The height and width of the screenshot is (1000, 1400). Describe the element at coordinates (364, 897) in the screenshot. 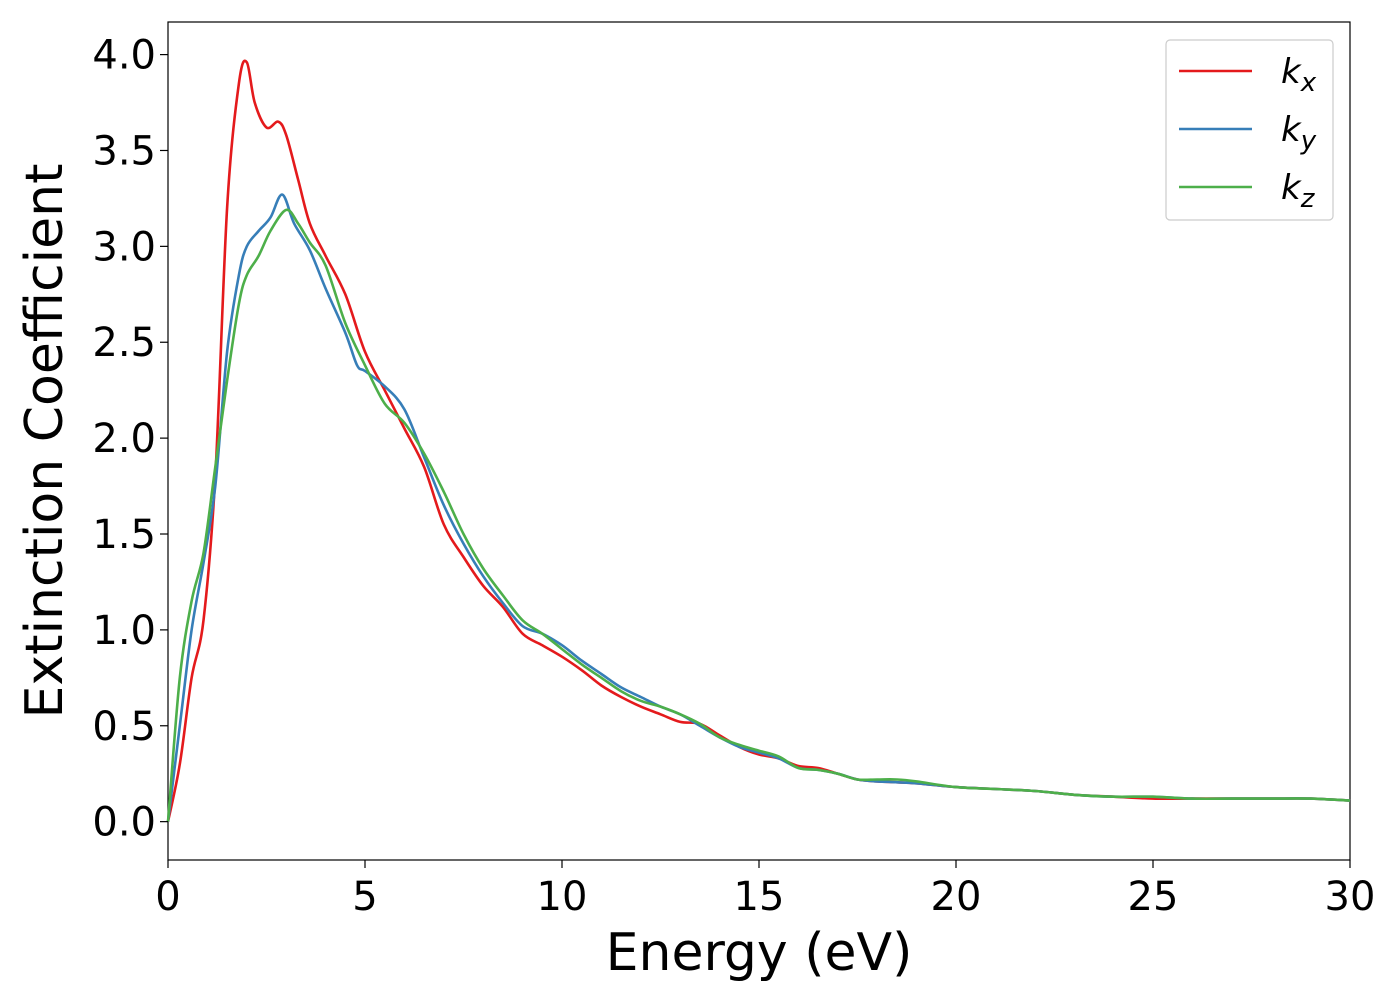

I see `x-tick-label: 5` at that location.